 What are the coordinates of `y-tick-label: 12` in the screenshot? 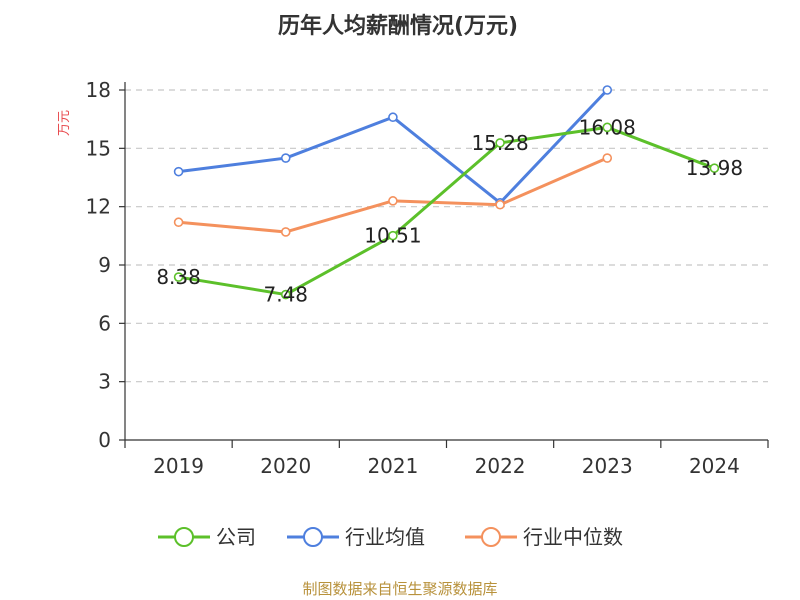 It's located at (98, 207).